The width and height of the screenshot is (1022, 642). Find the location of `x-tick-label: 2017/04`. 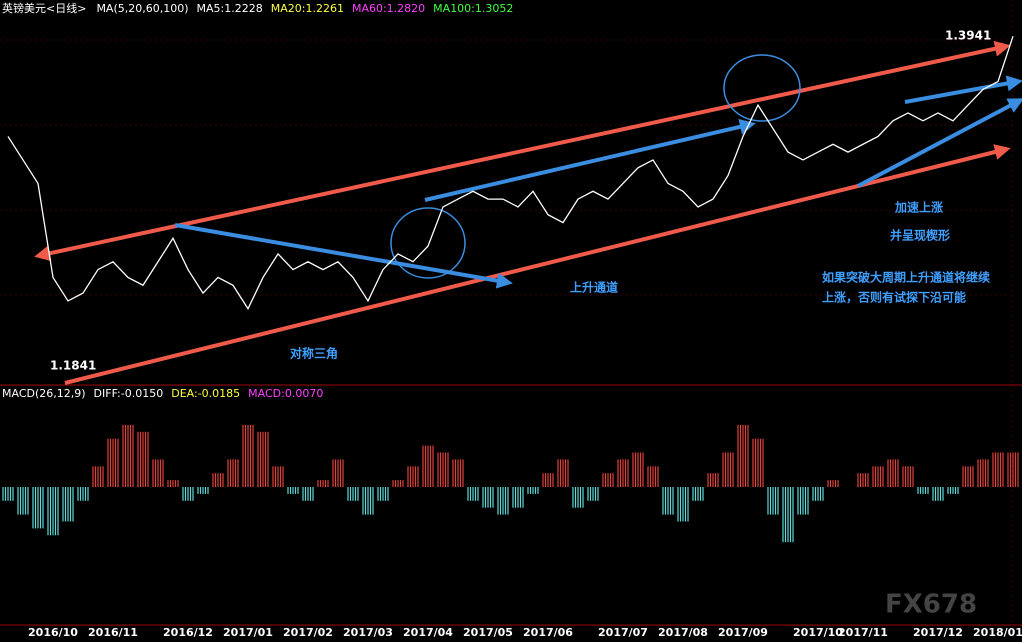

x-tick-label: 2017/04 is located at coordinates (428, 632).